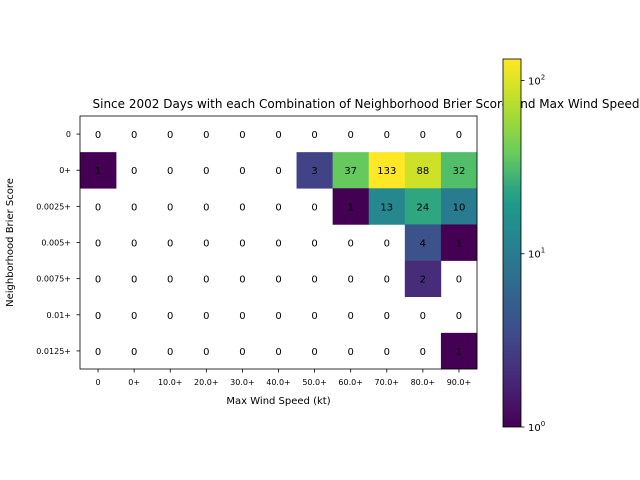 The image size is (640, 480). Describe the element at coordinates (206, 382) in the screenshot. I see `x-tick-label: 20.0+` at that location.